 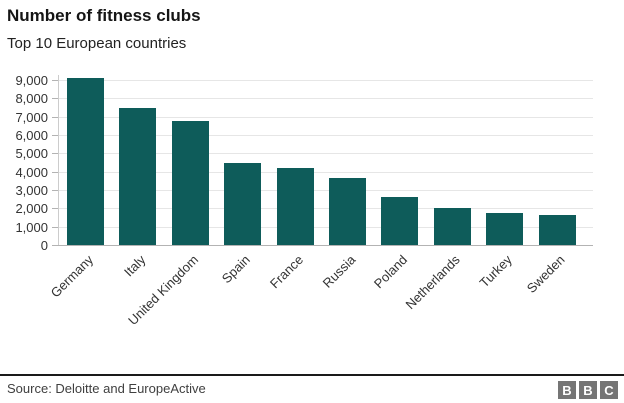 I want to click on bbc-logo: B B C, so click(x=588, y=390).